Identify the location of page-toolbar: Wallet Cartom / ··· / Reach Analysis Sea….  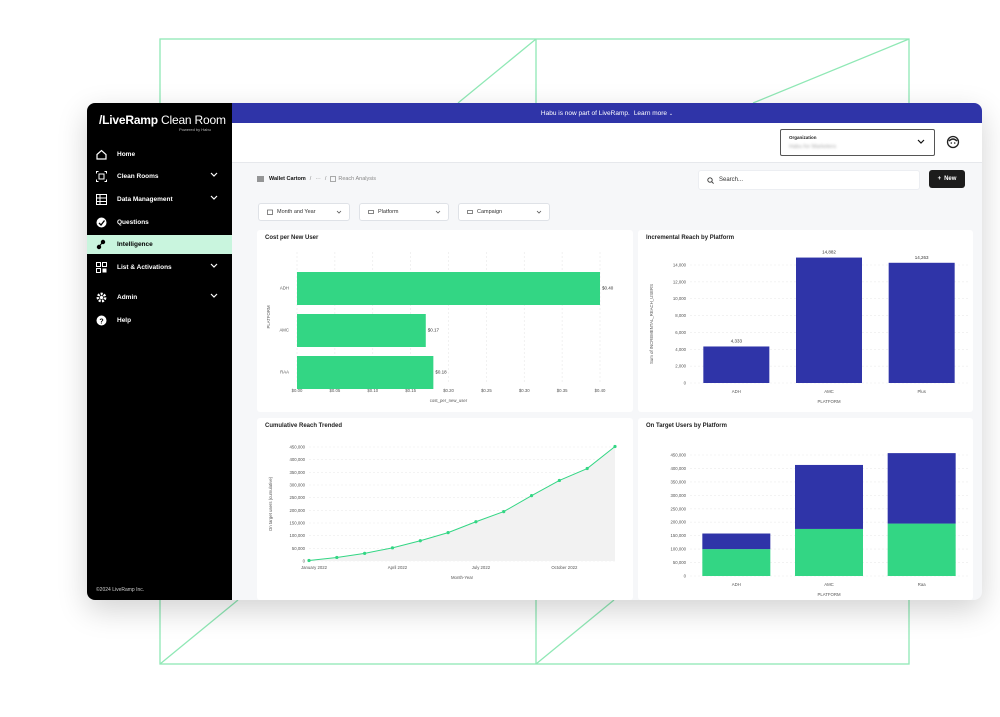
(607, 180).